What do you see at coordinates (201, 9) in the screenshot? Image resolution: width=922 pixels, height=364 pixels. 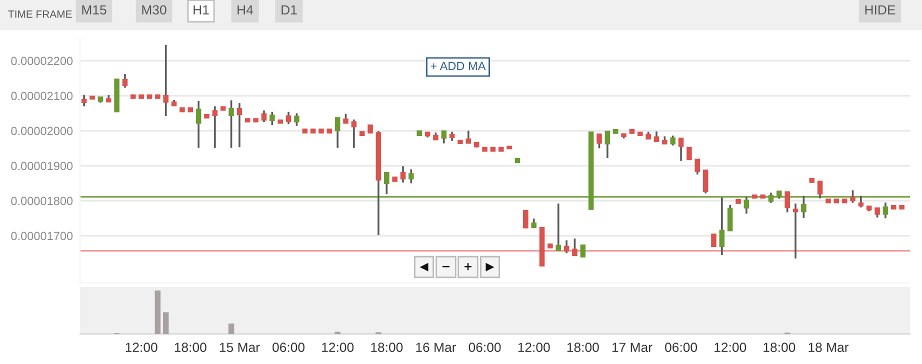 I see `text: H1` at bounding box center [201, 9].